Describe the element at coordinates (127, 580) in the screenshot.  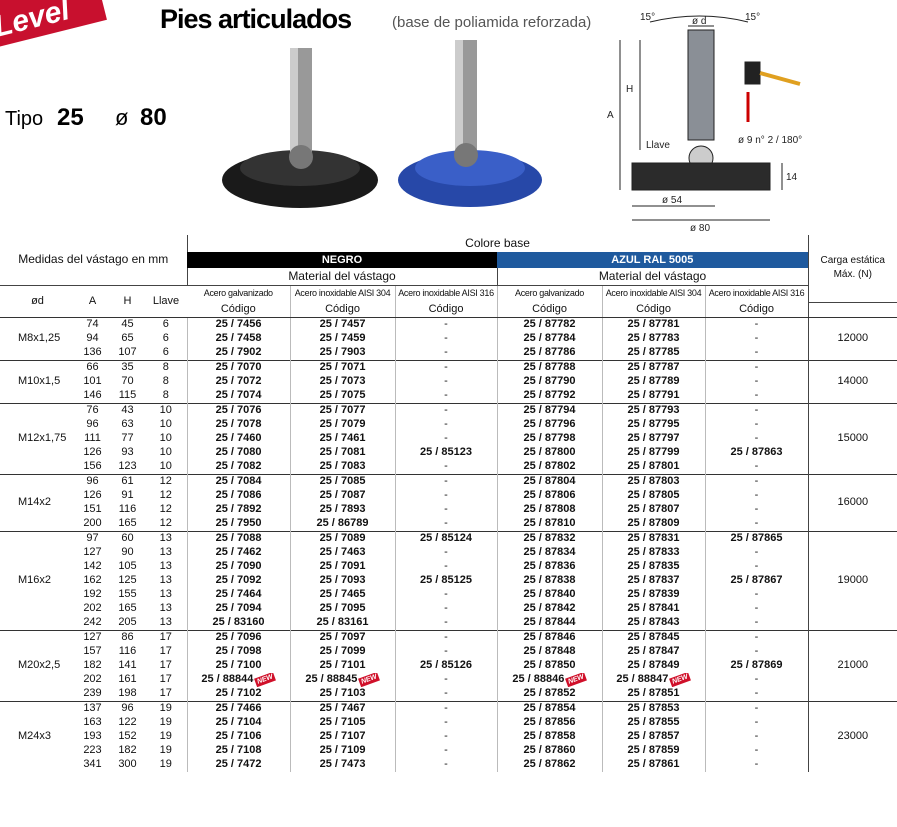
I see `h-value: 125` at that location.